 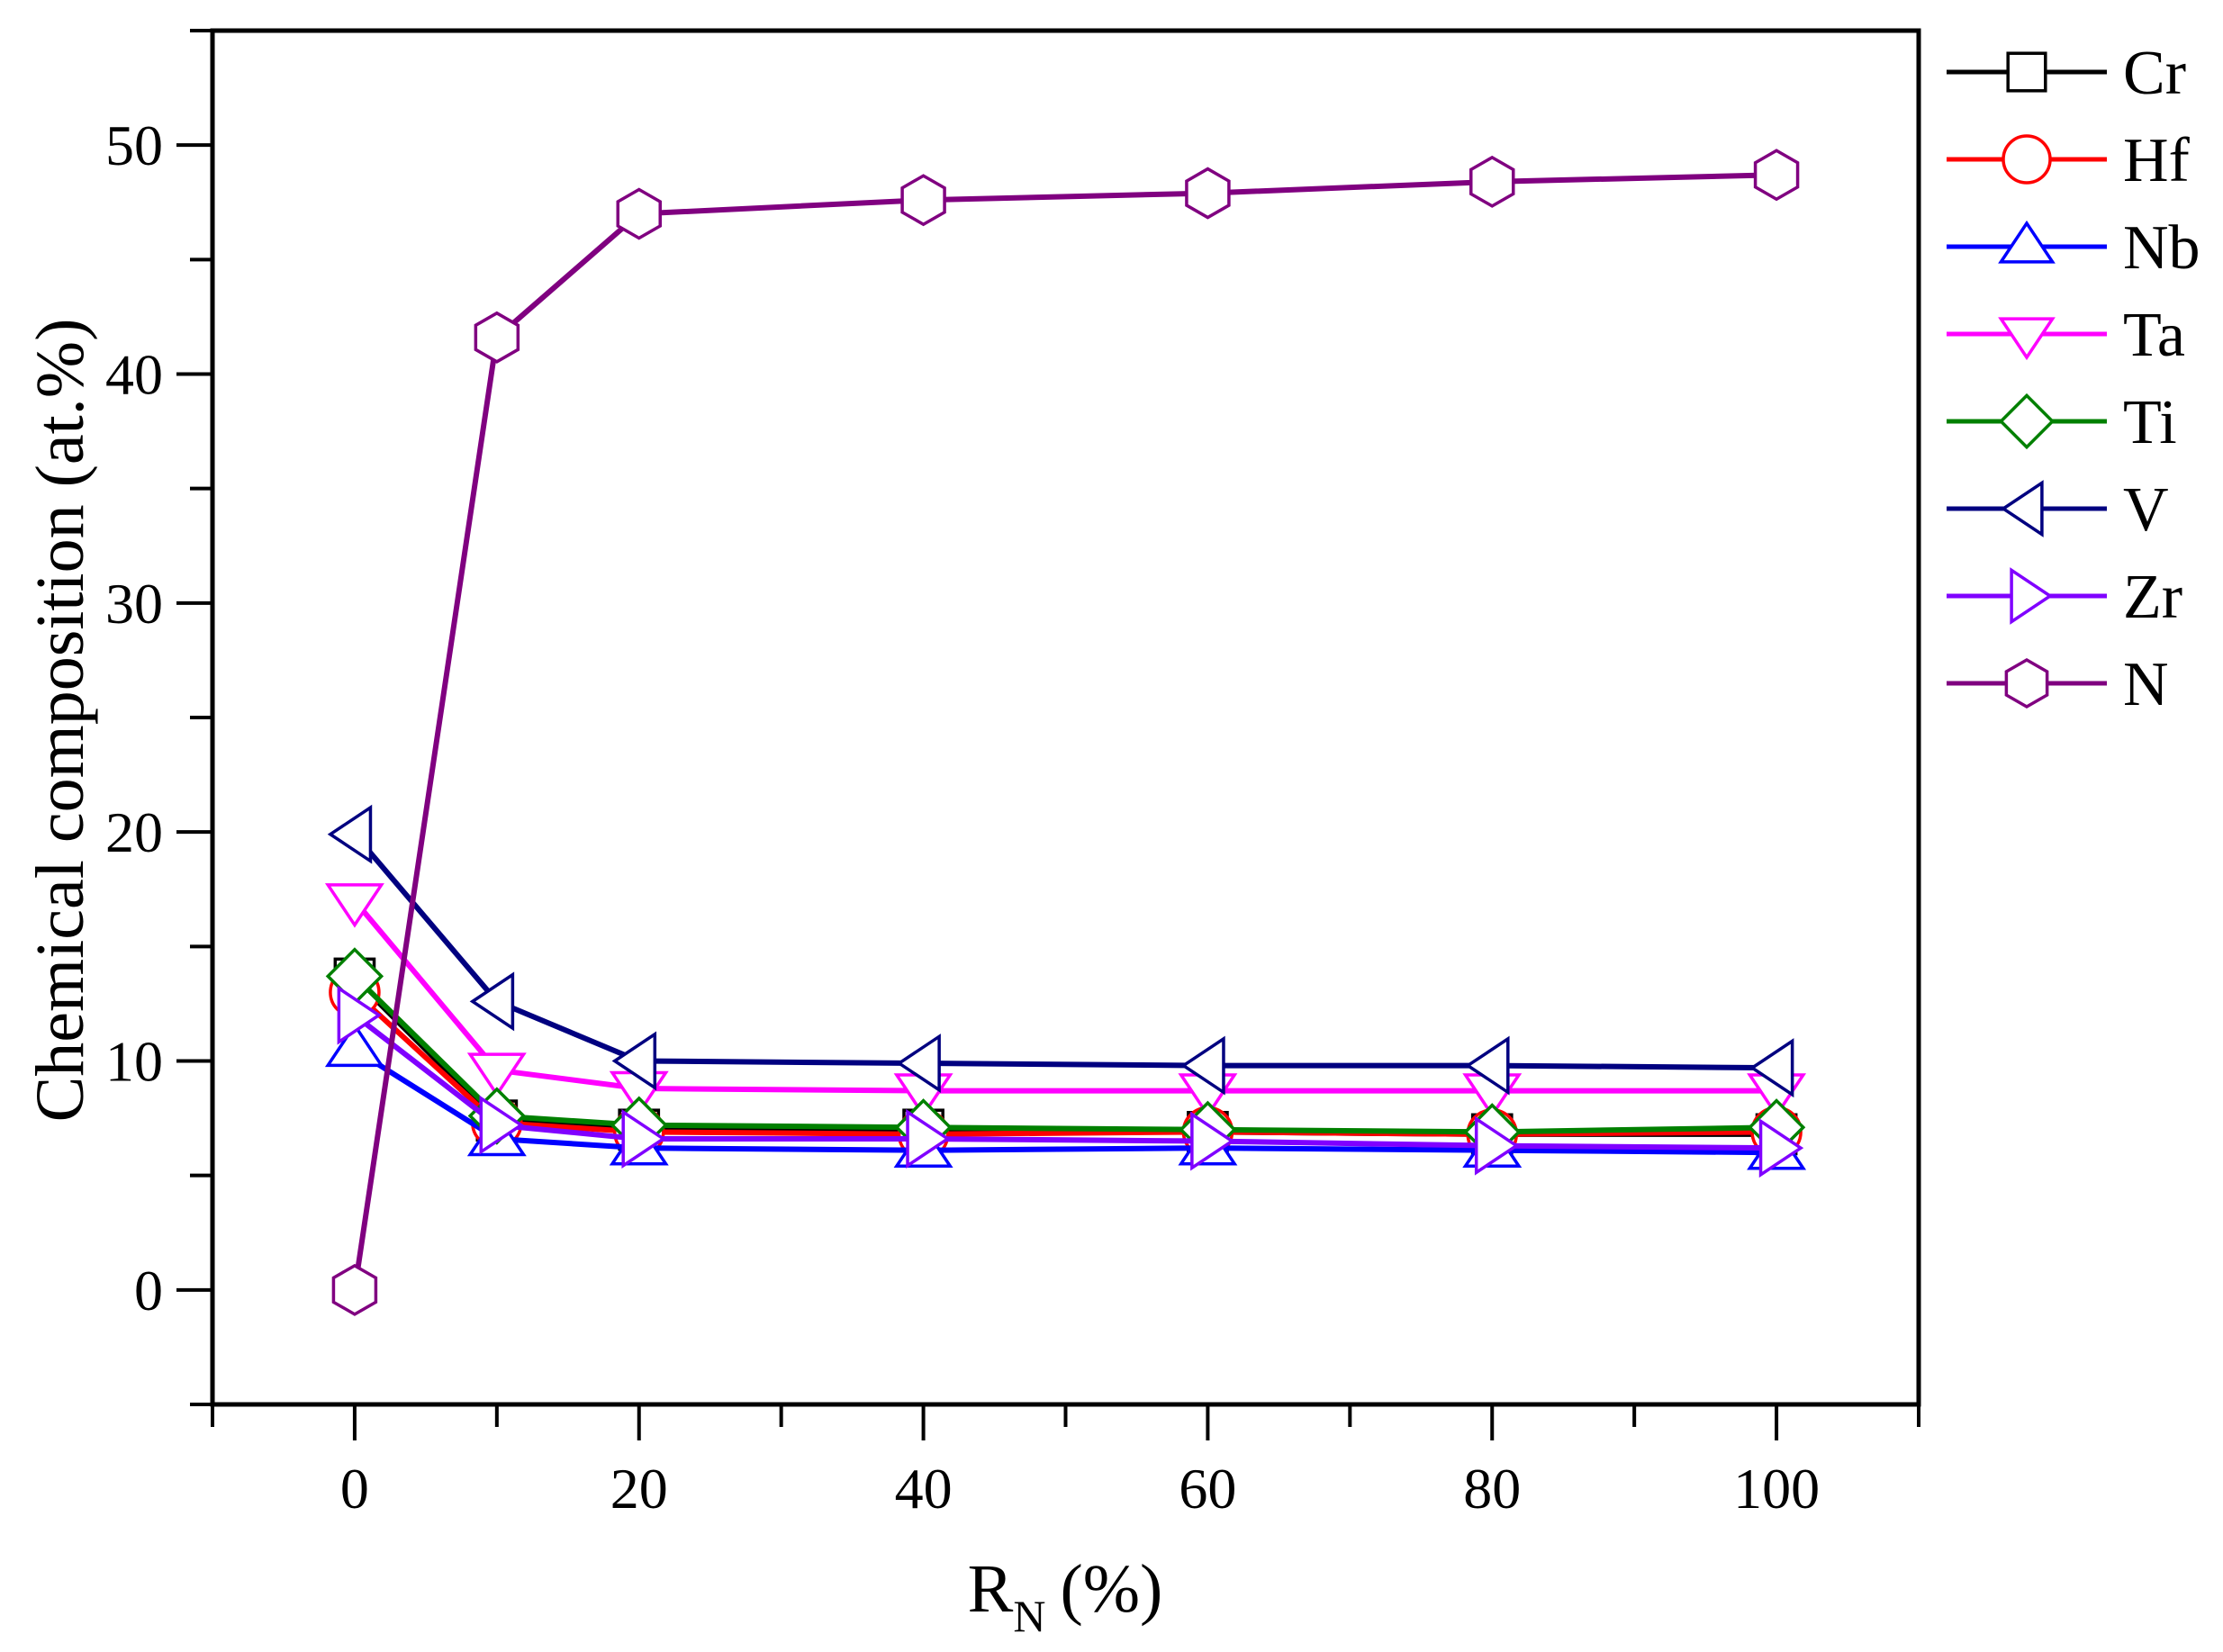 I want to click on legend-item-v: V, so click(x=2058, y=510).